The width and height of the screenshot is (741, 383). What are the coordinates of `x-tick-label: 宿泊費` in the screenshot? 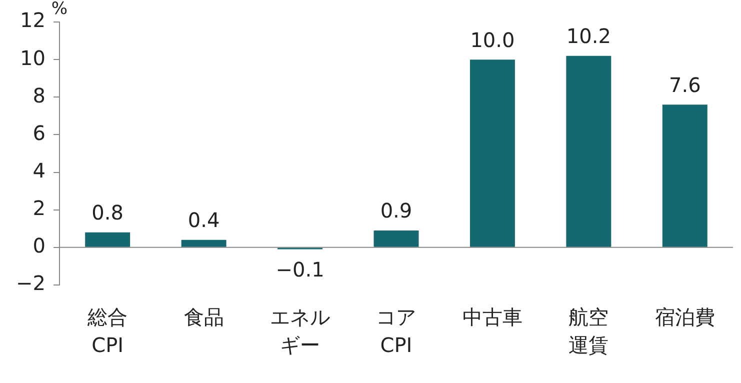 It's located at (684, 317).